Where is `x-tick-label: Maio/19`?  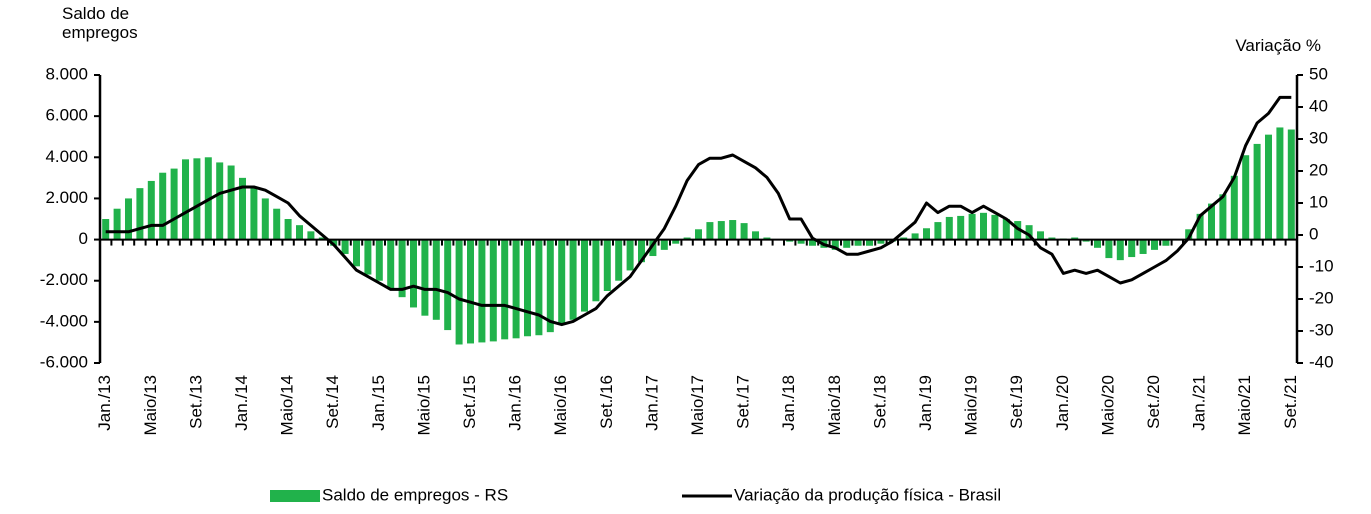 x-tick-label: Maio/19 is located at coordinates (971, 405).